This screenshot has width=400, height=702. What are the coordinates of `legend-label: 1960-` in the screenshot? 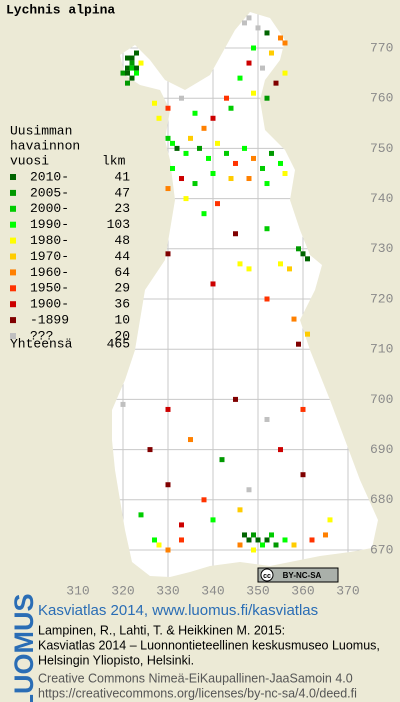 It's located at (49, 272).